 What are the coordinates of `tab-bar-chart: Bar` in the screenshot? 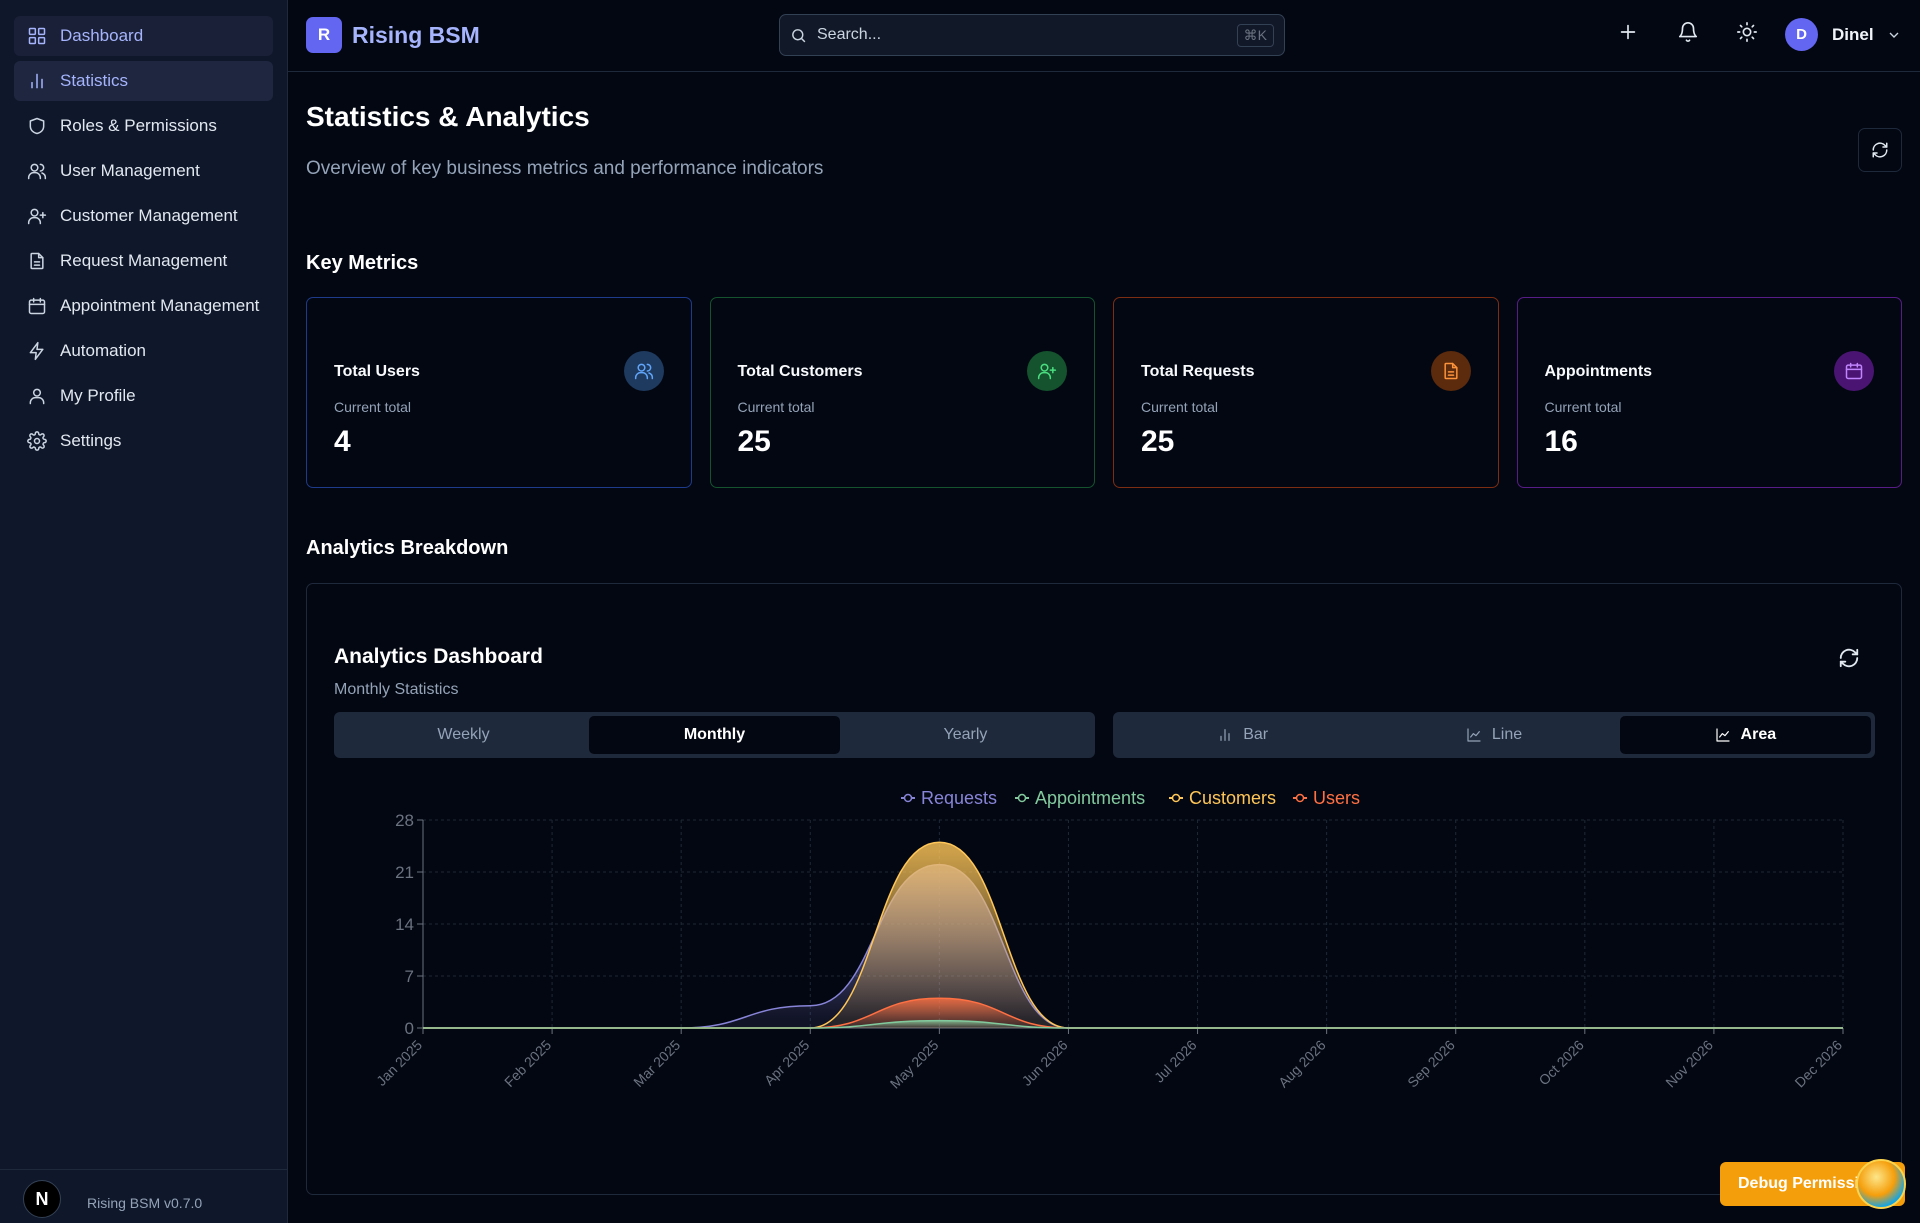 It's located at (1242, 735).